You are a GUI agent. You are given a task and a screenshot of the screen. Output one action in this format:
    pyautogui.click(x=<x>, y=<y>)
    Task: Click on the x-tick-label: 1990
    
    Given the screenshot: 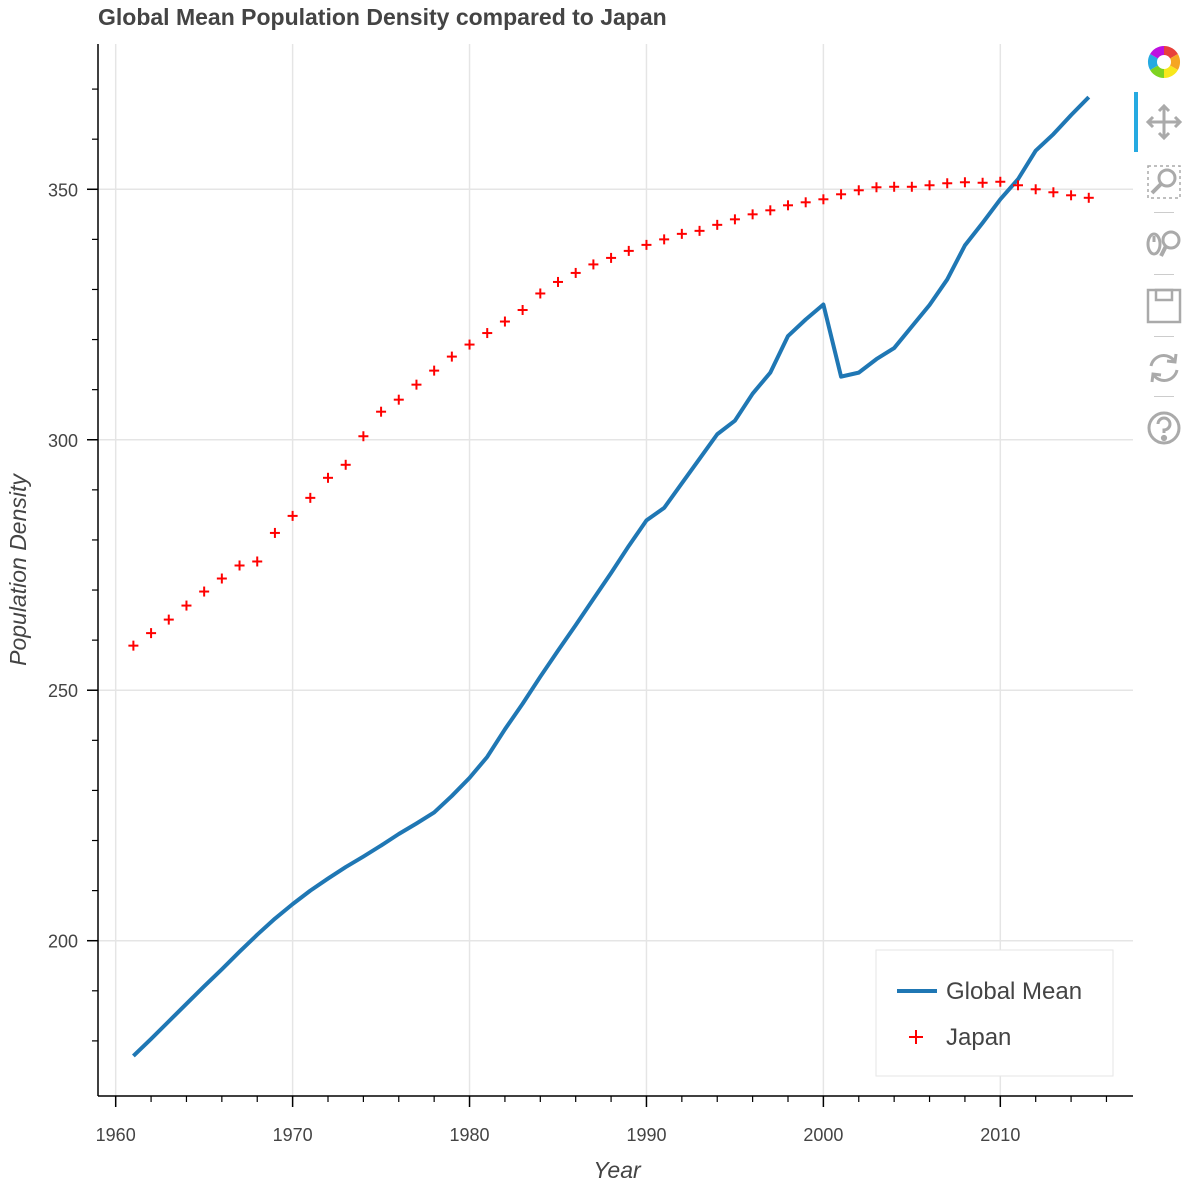 What is the action you would take?
    pyautogui.click(x=646, y=1135)
    